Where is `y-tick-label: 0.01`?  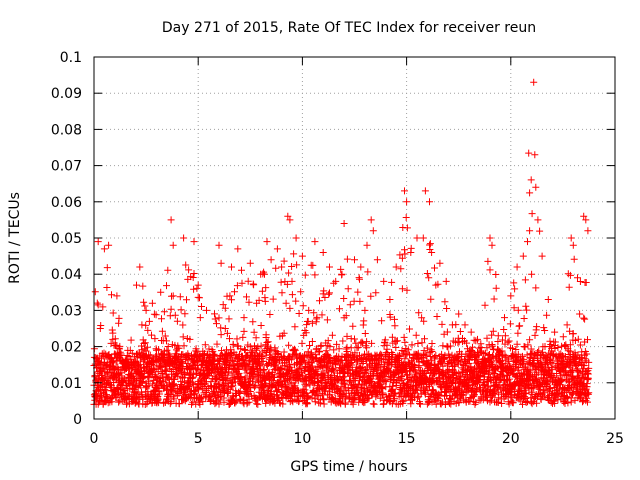
y-tick-label: 0.01 is located at coordinates (66, 384).